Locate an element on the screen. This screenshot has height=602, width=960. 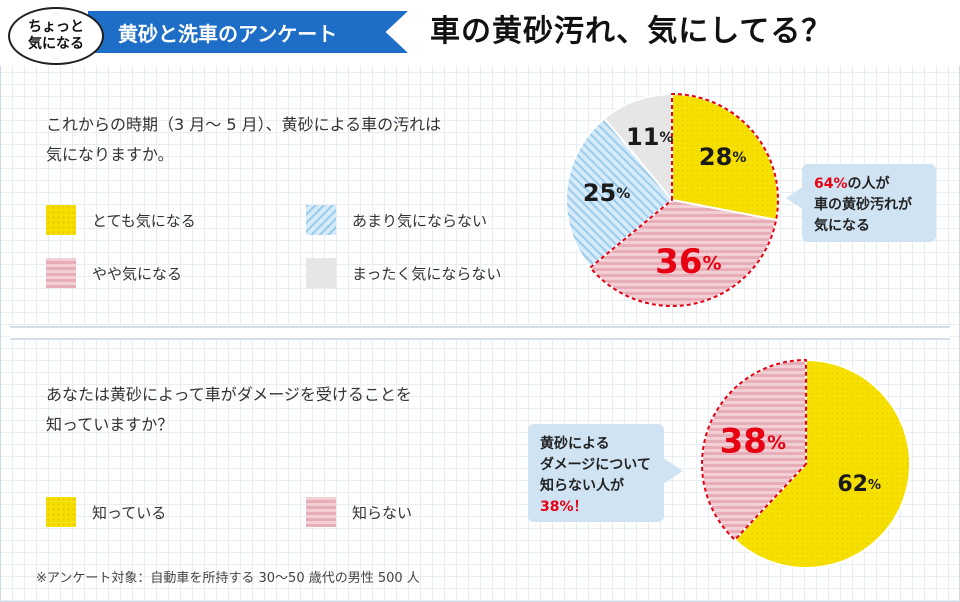
legend-item-not-concerned-at-all: まったく気にならない is located at coordinates (403, 273).